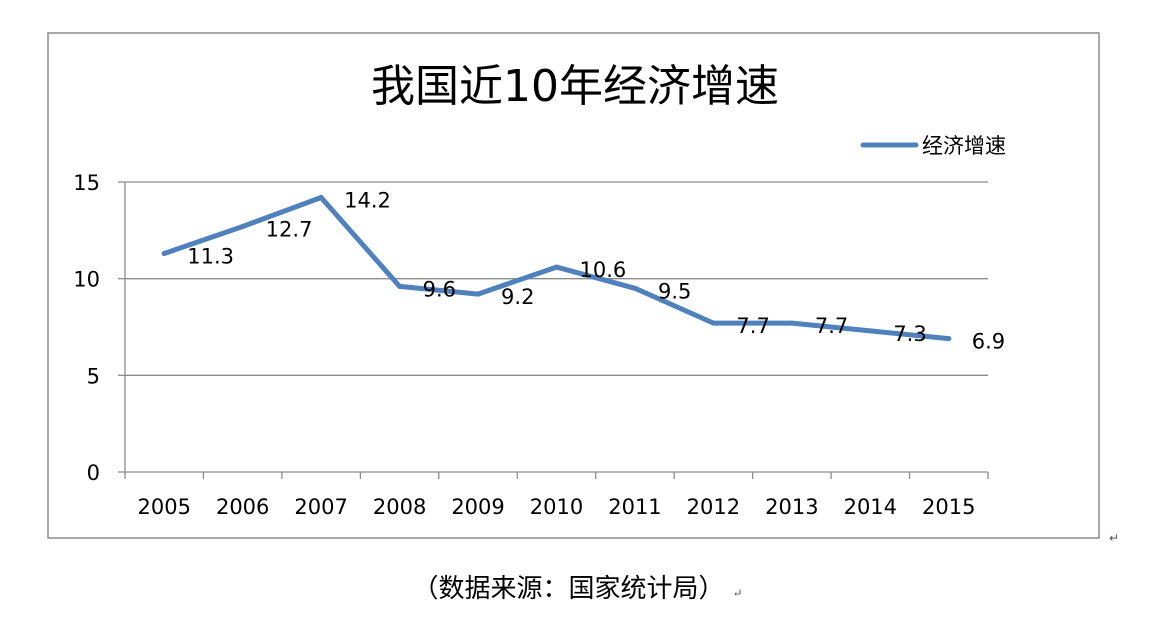 The image size is (1155, 617). I want to click on legend: 经济增速, so click(933, 146).